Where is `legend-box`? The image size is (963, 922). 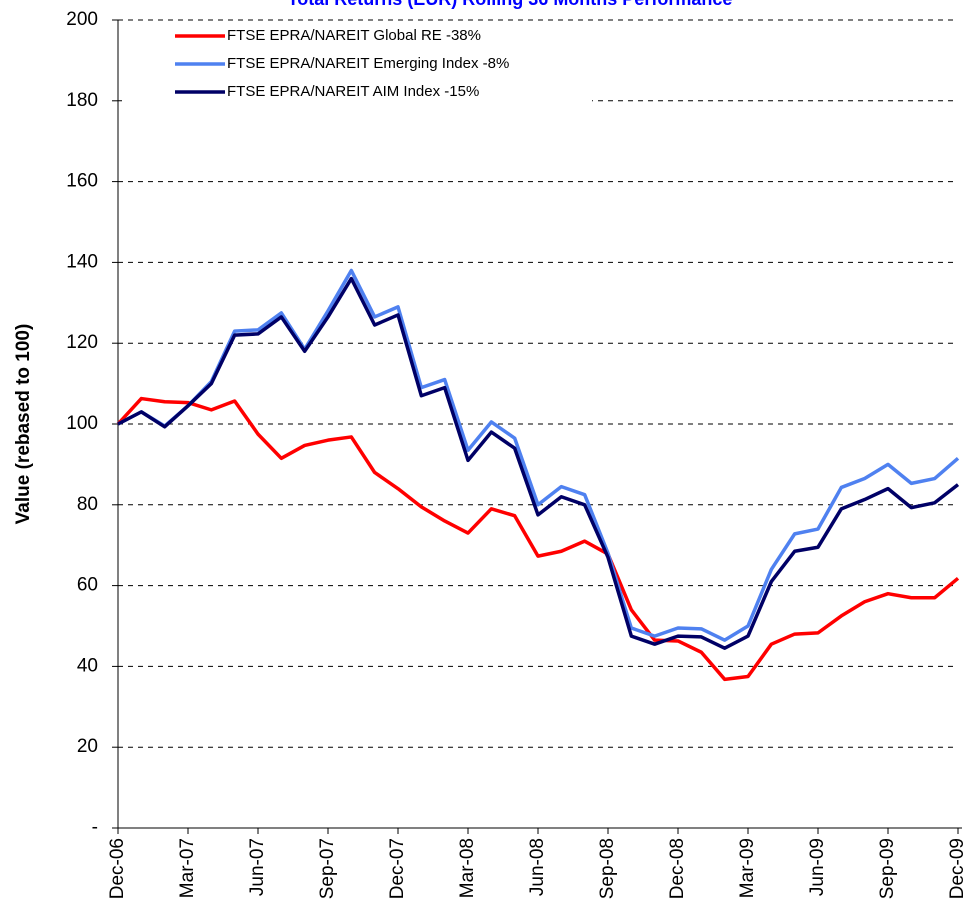
legend-box is located at coordinates (357, 67).